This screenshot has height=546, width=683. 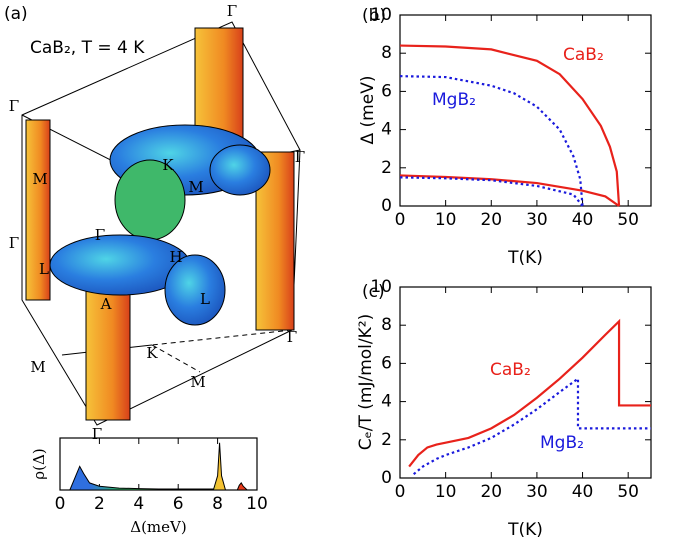 I want to click on y-axis-label: Cₑ/T (mJ/mol/K²), so click(x=366, y=382).